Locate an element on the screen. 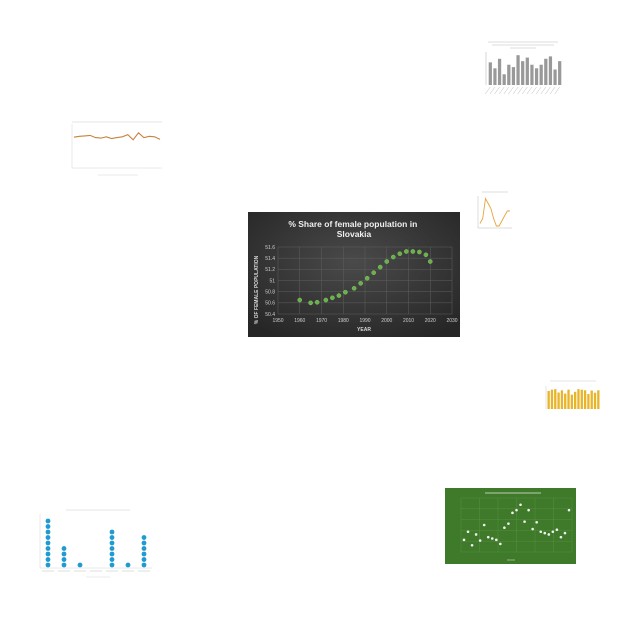 The width and height of the screenshot is (640, 640). chart-title-line-2: Slovakia is located at coordinates (354, 234).